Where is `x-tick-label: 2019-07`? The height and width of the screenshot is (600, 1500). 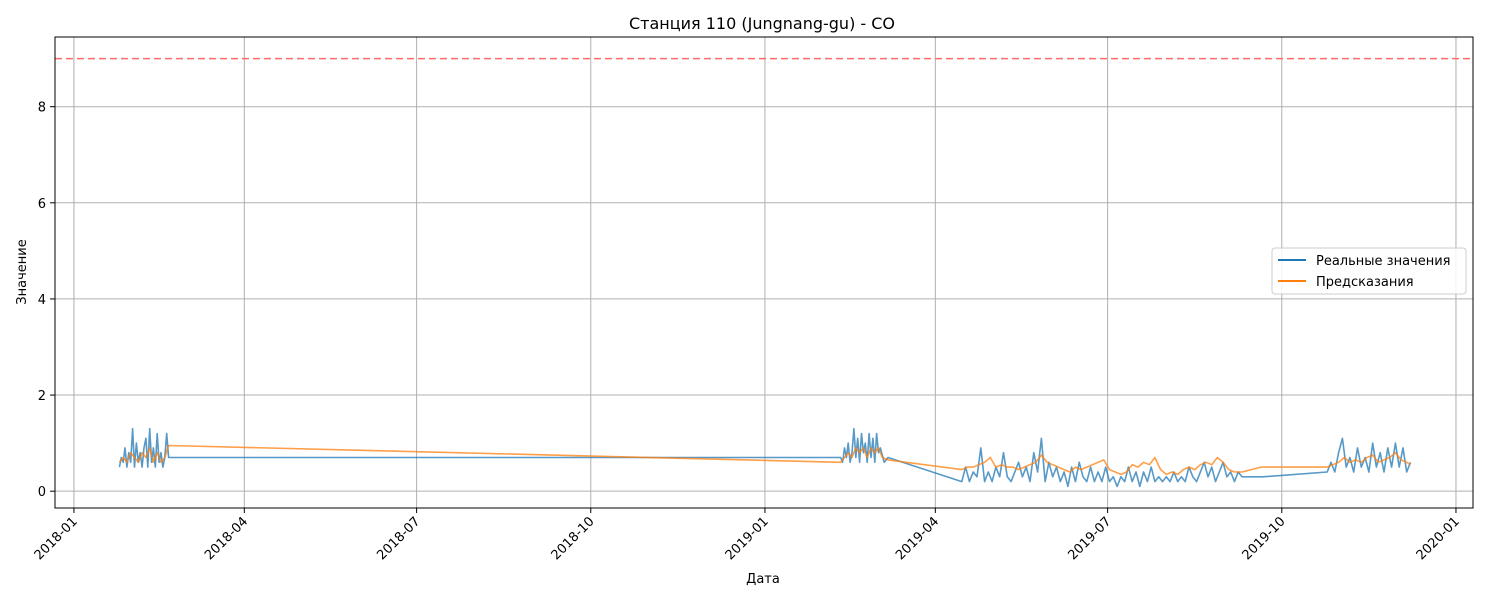
x-tick-label: 2019-07 is located at coordinates (1089, 538).